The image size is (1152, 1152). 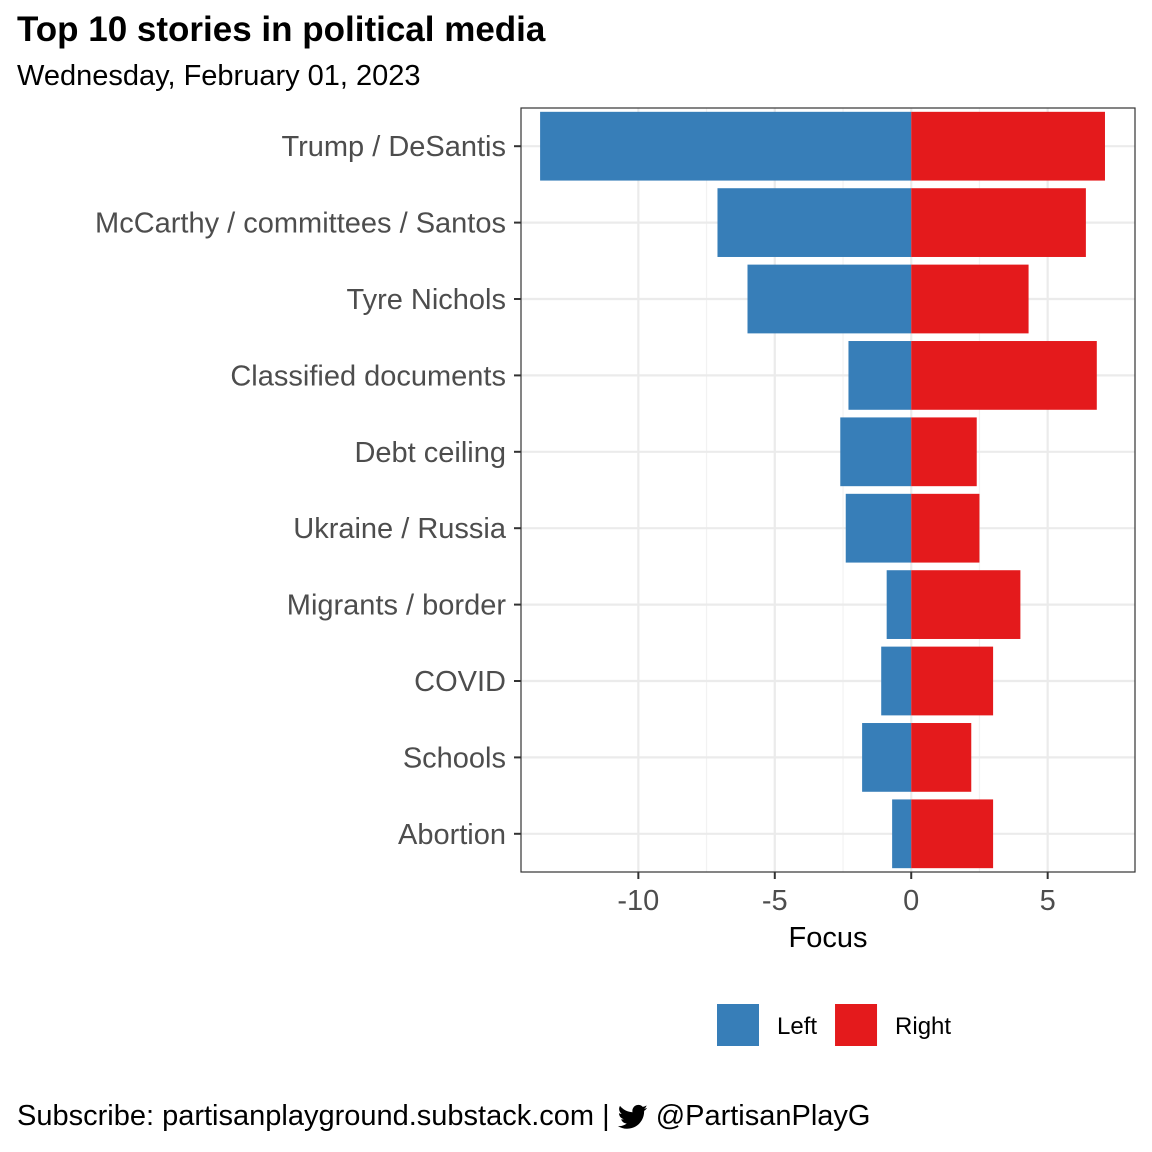 What do you see at coordinates (828, 938) in the screenshot?
I see `x-axis-title: Focus` at bounding box center [828, 938].